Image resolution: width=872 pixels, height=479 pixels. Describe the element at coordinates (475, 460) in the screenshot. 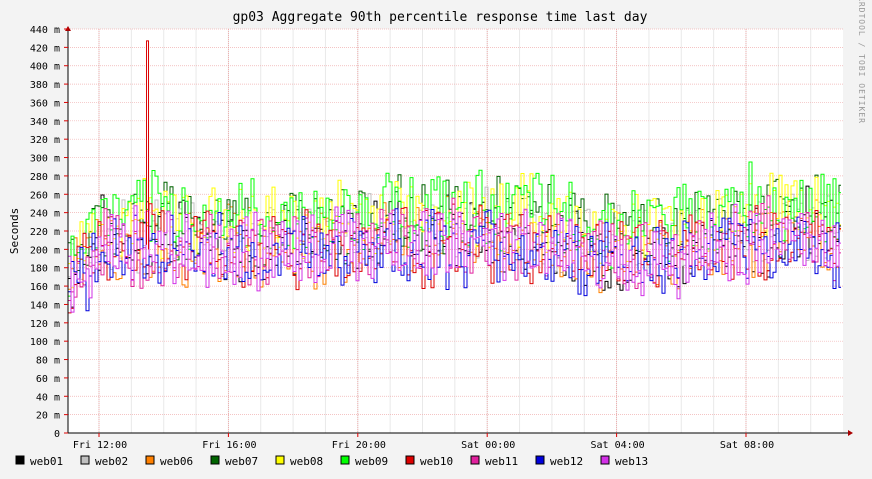

I see `legend-swatch-web11` at that location.